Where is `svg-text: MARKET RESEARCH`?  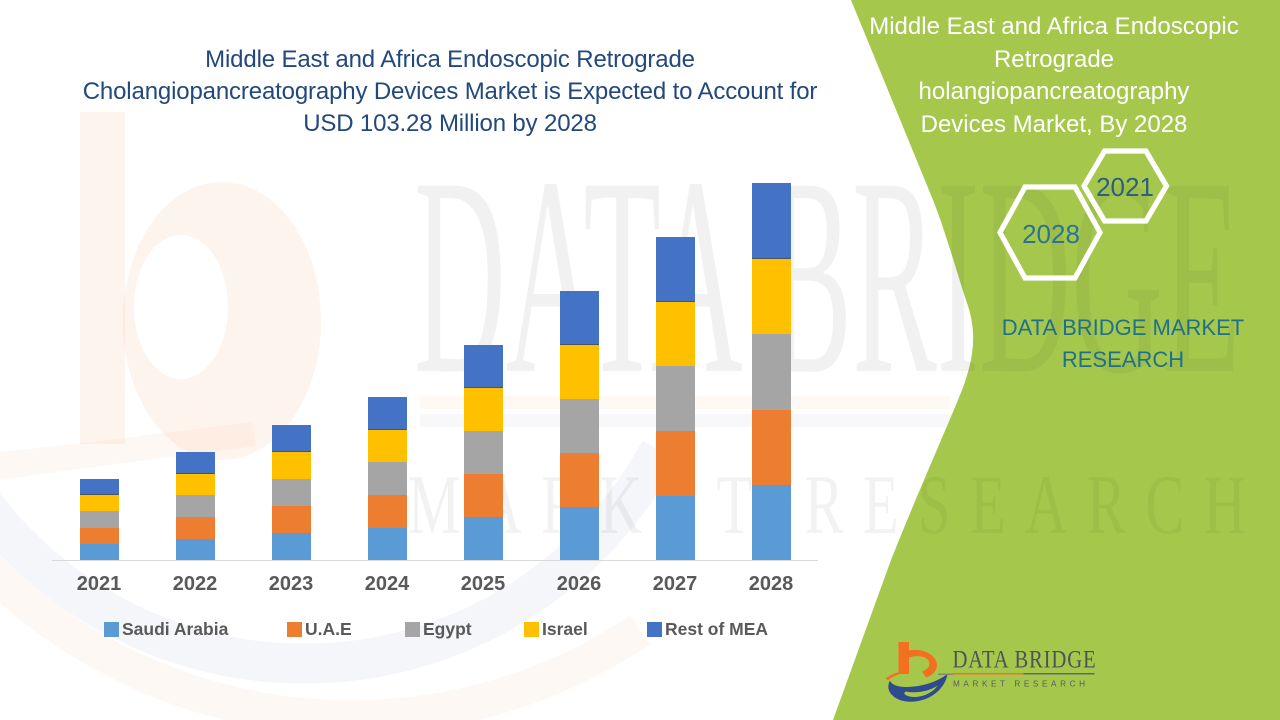
svg-text: MARKET RESEARCH is located at coordinates (1021, 683).